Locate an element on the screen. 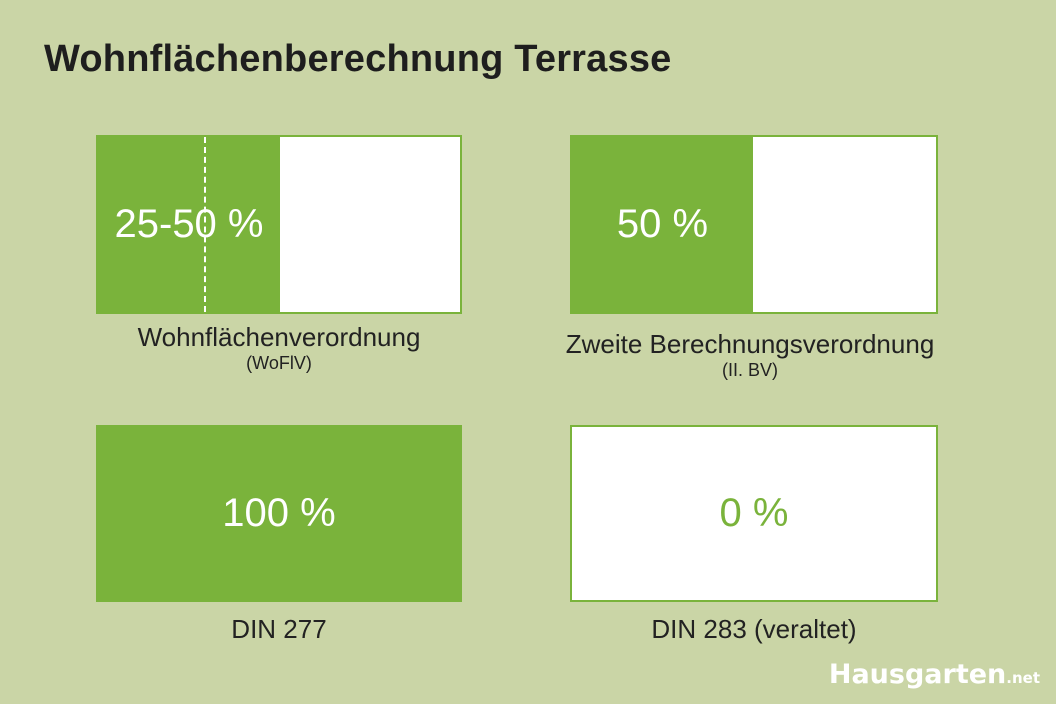  area-box-din-277: 100 % is located at coordinates (279, 513).